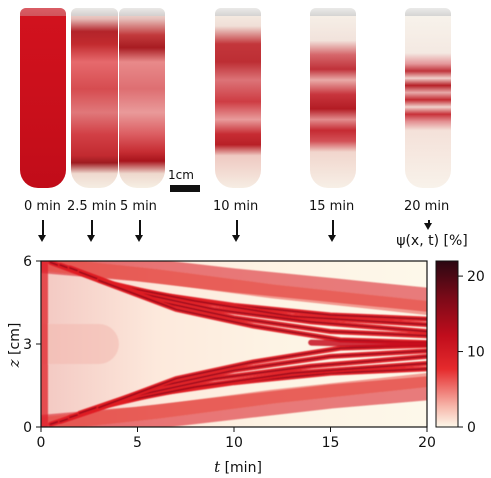 This screenshot has height=478, width=491. I want to click on colorbar-ticks: 20 10 0, so click(471, 352).